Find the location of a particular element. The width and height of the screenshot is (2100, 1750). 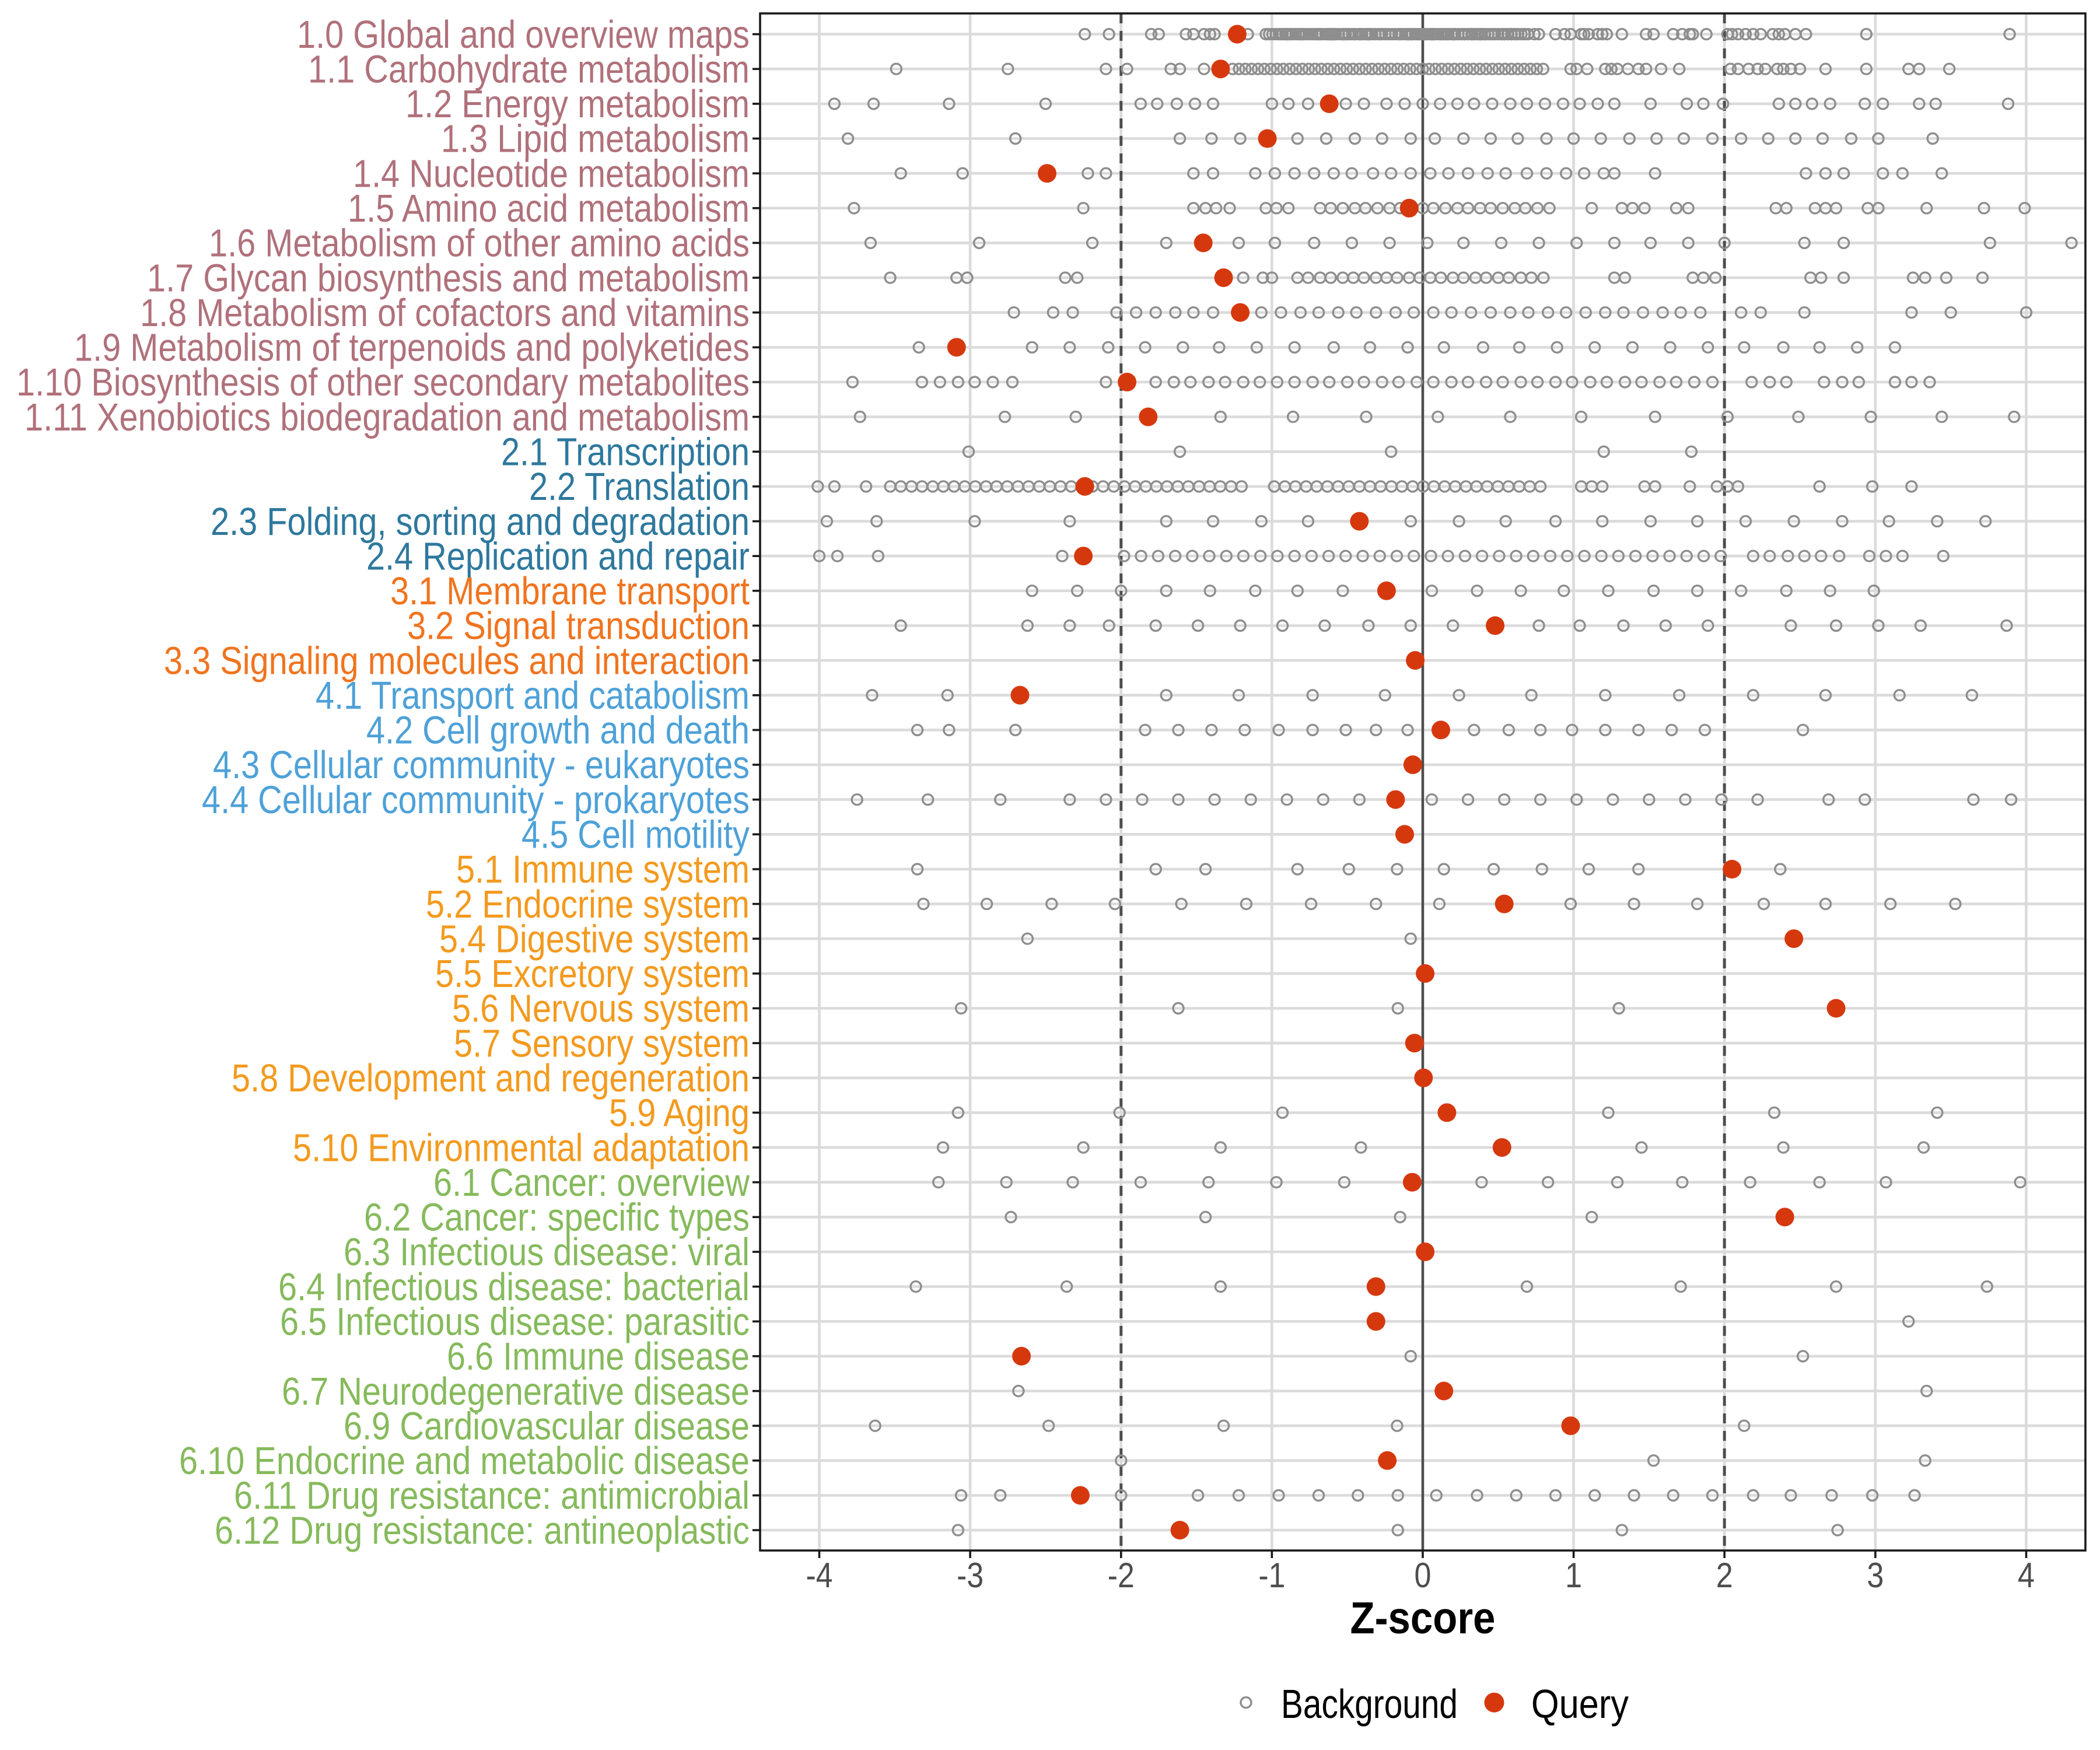

svg-text: 2.4 Replication and repair is located at coordinates (558, 556).